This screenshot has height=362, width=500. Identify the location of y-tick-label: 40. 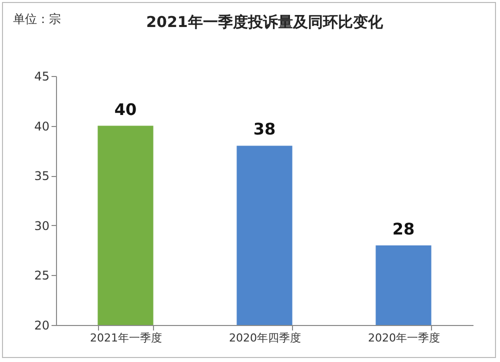
(42, 126).